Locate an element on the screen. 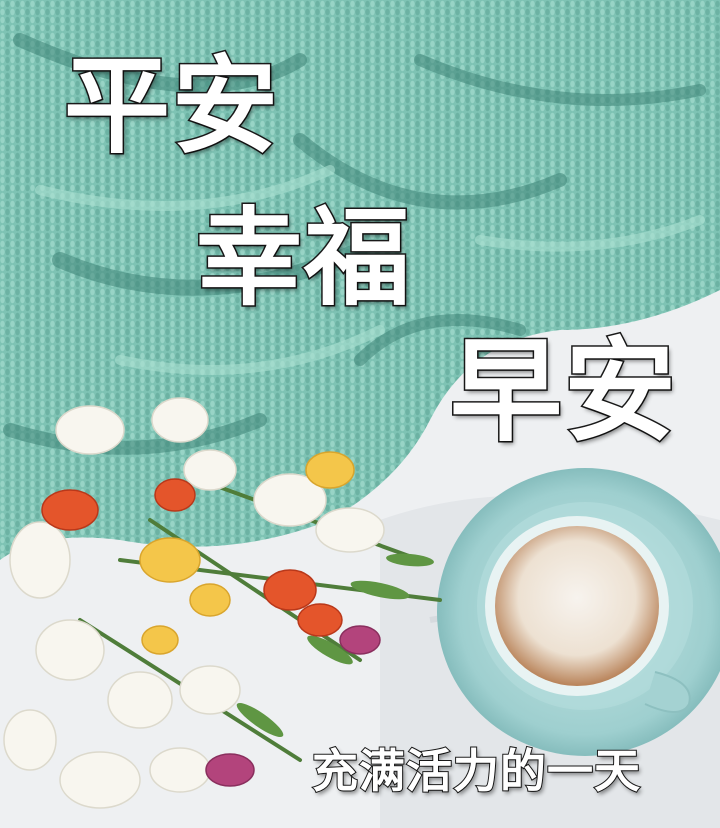 This screenshot has height=828, width=720. greeting-line-energetic-day: 充满活力的一天 is located at coordinates (476, 771).